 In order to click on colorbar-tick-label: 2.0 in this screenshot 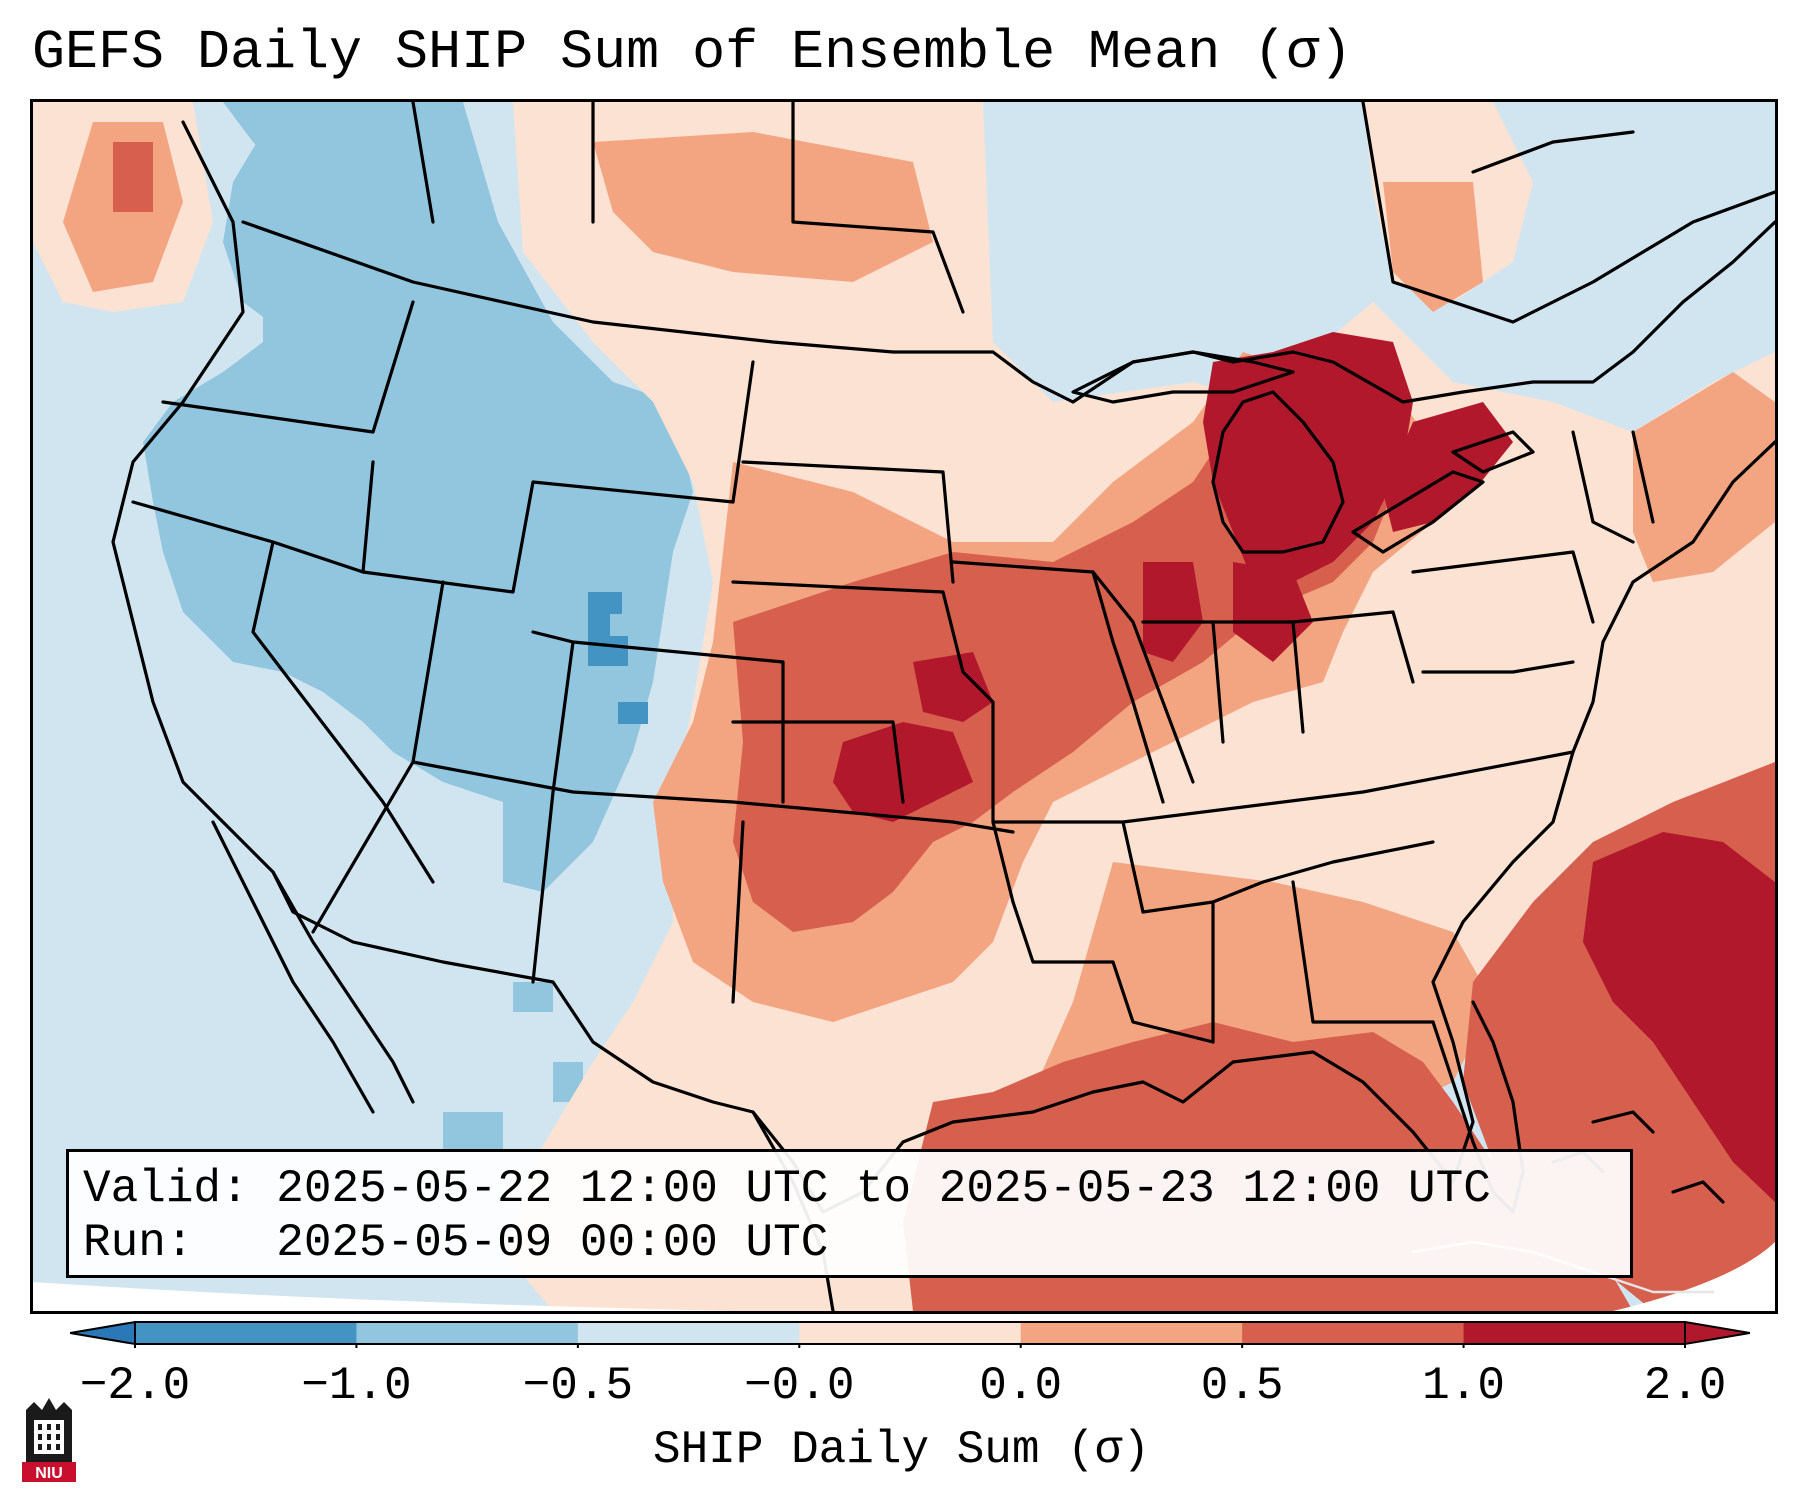, I will do `click(1685, 1386)`.